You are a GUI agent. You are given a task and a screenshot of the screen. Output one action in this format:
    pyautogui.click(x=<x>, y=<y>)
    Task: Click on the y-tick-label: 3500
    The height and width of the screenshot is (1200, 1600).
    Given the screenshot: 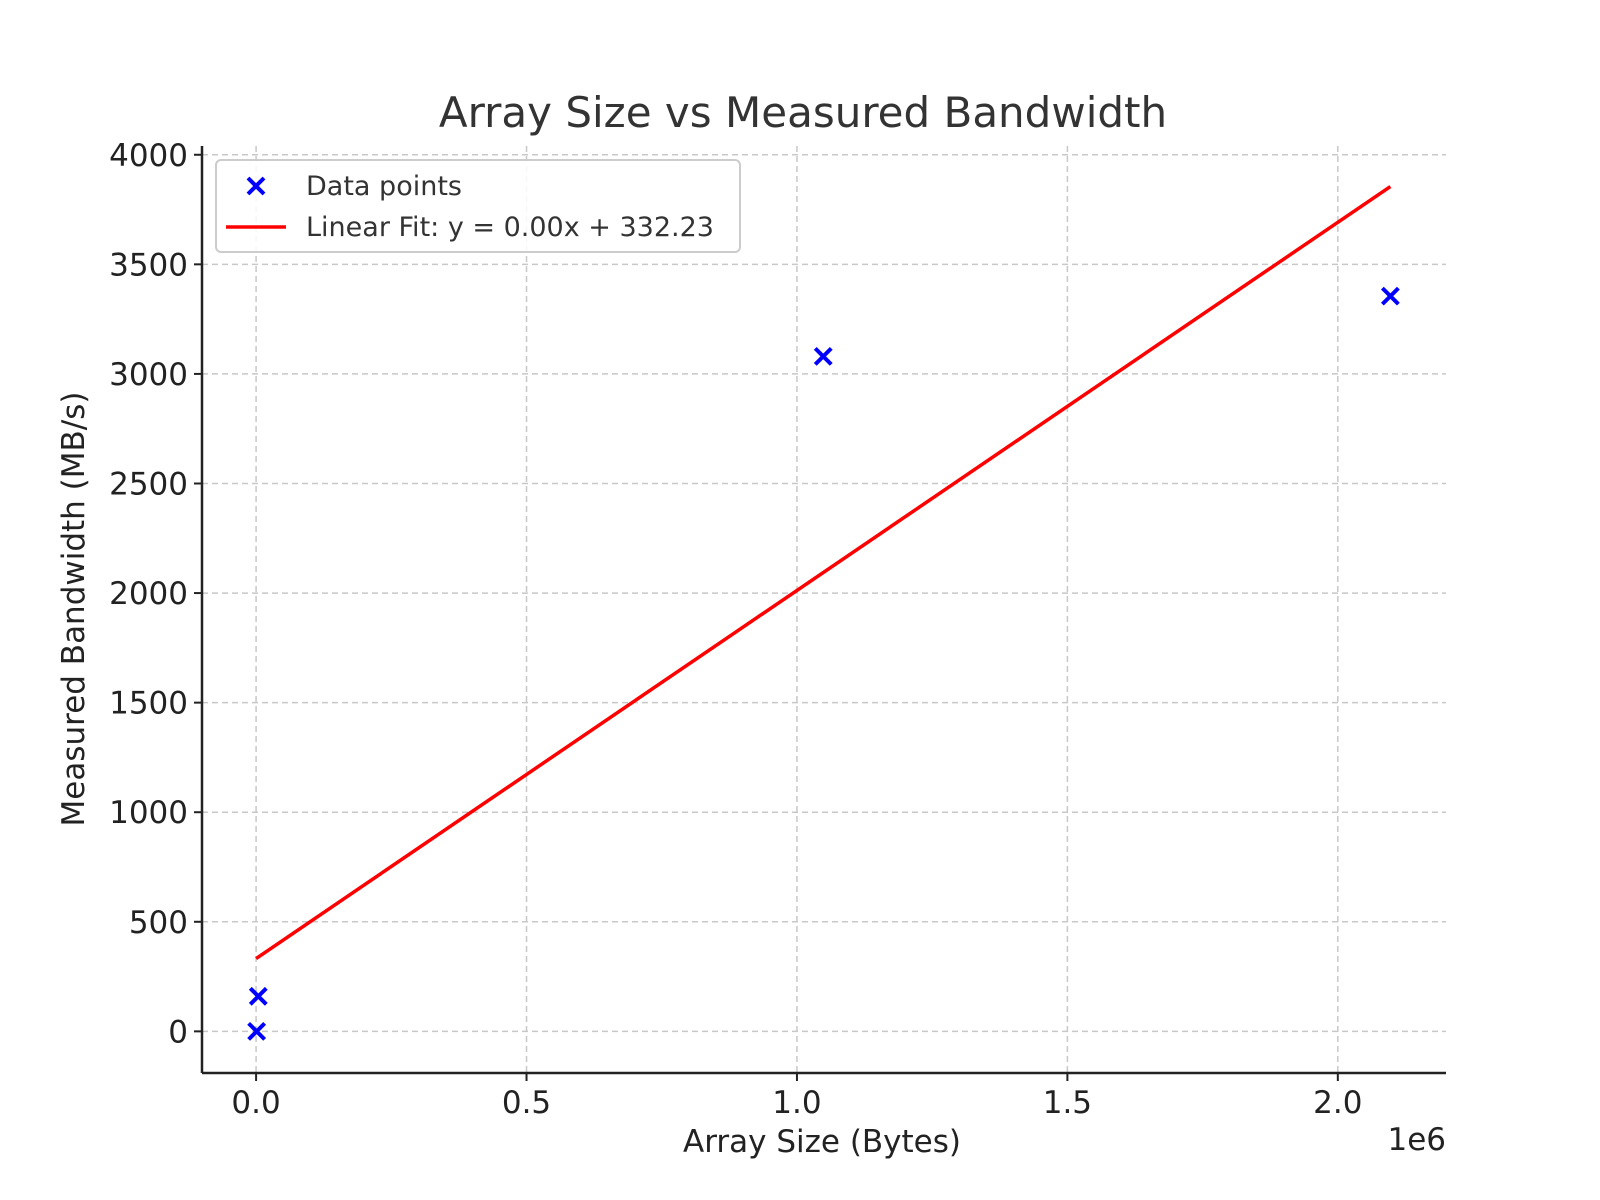 What is the action you would take?
    pyautogui.click(x=148, y=265)
    